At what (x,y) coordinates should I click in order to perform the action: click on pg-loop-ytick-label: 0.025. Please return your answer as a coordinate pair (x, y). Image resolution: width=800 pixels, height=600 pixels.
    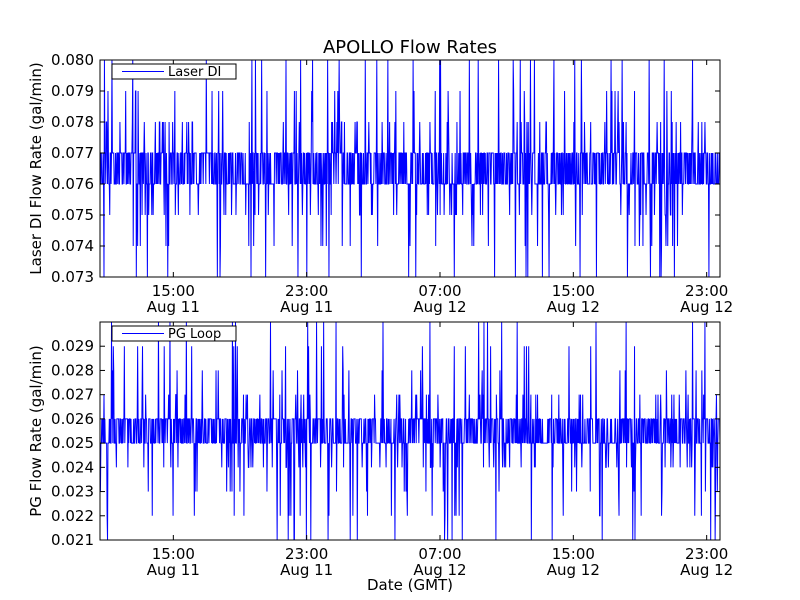
    Looking at the image, I should click on (72, 443).